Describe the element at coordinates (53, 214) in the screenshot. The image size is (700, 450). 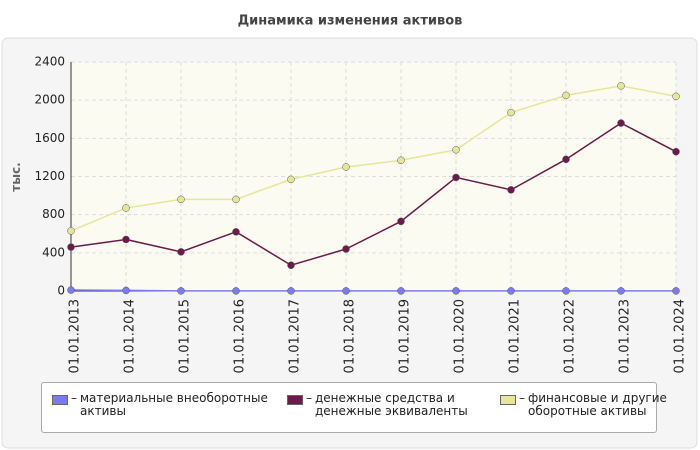
I see `y-tick-label: 800` at that location.